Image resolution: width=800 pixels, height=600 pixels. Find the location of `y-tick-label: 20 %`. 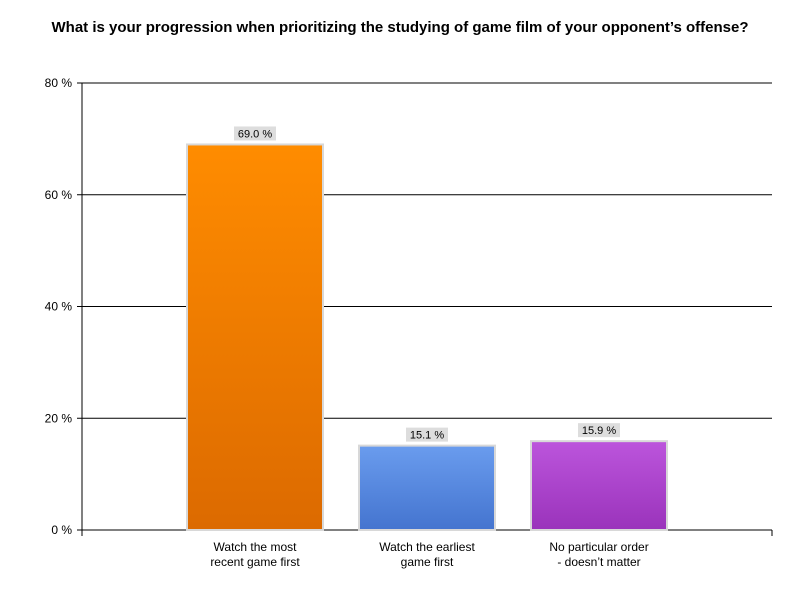

y-tick-label: 20 % is located at coordinates (59, 418).